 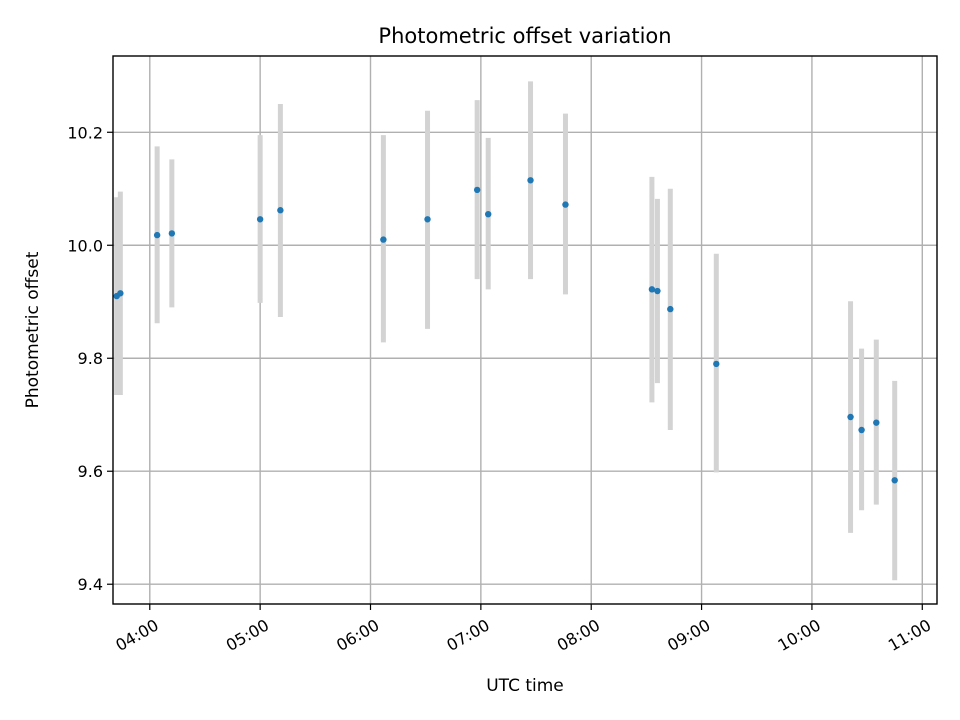 I want to click on x-axis-label: UTC time, so click(x=525, y=686).